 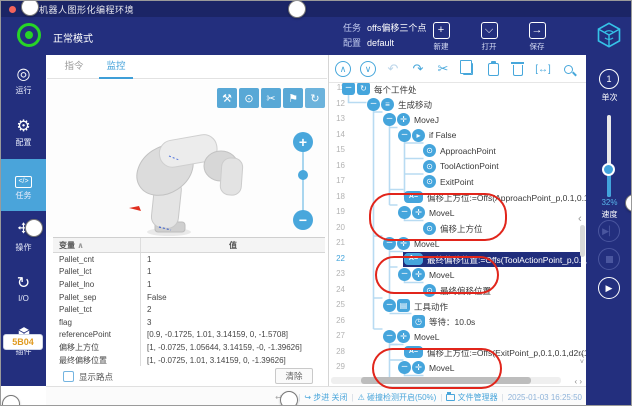 I want to click on tree-horizontal-scrollbar, so click(x=446, y=380).